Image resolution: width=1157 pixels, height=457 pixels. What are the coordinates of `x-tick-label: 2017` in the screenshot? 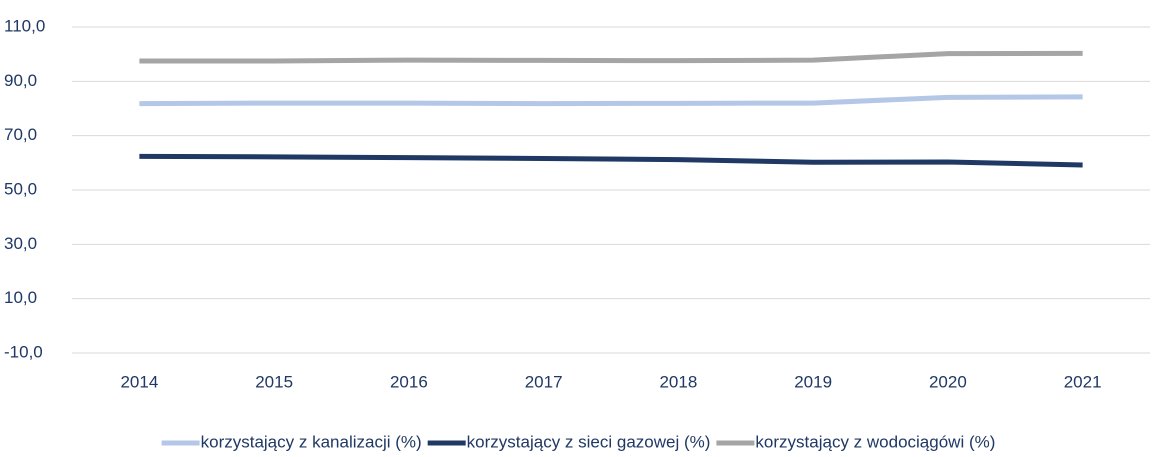 It's located at (544, 381).